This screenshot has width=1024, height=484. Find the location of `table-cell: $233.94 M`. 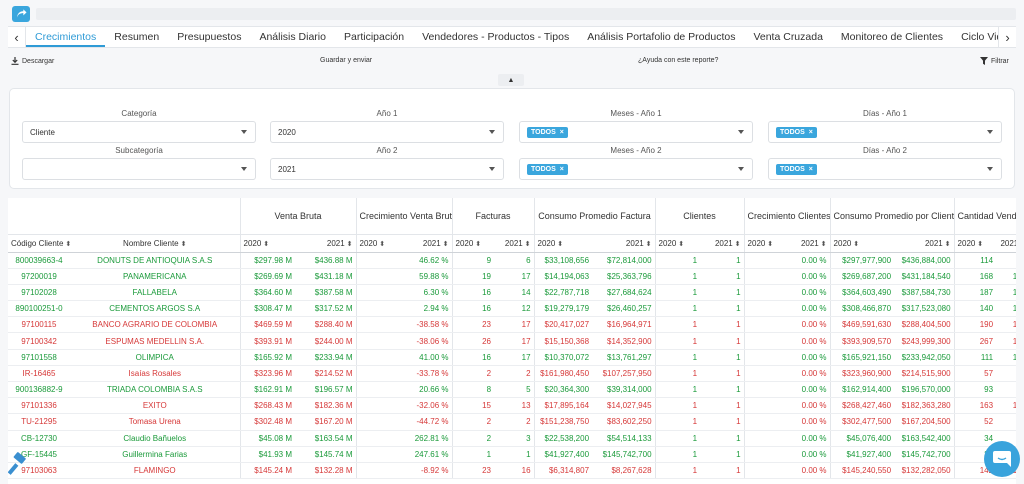

table-cell: $233.94 M is located at coordinates (326, 357).